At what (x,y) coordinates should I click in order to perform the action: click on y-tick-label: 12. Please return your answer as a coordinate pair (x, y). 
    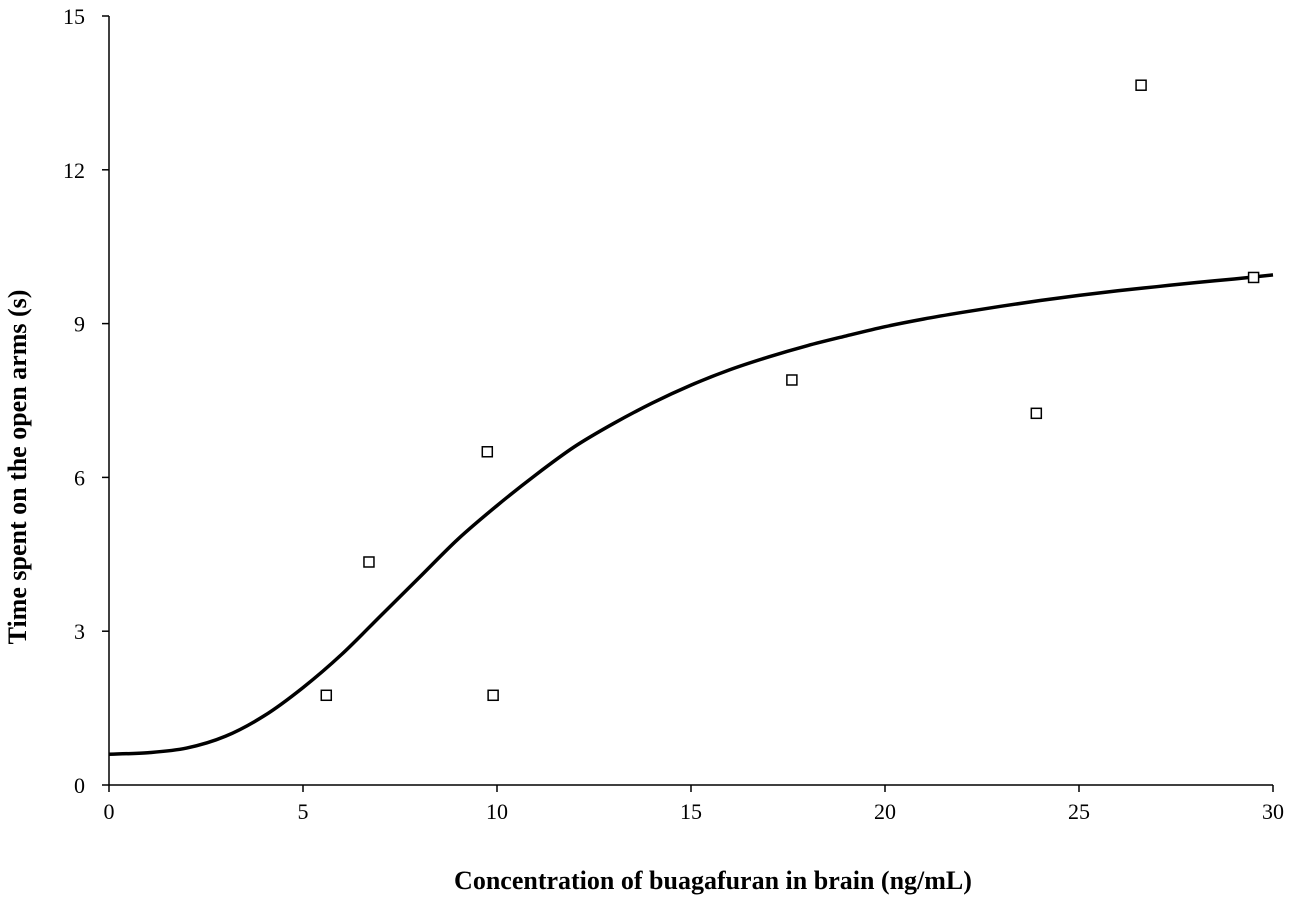
    Looking at the image, I should click on (74, 170).